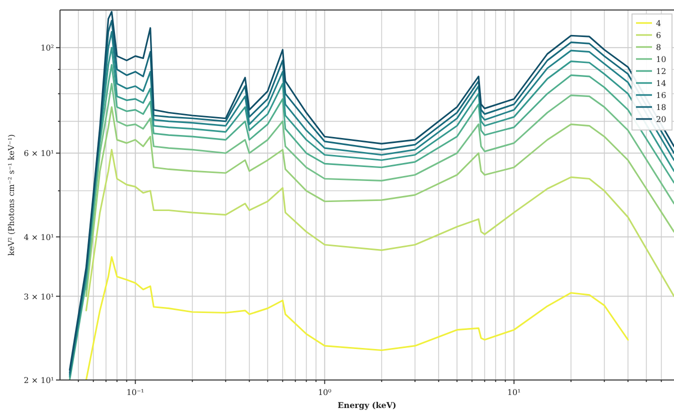 This screenshot has width=674, height=414. Describe the element at coordinates (47, 48) in the screenshot. I see `y-tick-label: 10²` at that location.